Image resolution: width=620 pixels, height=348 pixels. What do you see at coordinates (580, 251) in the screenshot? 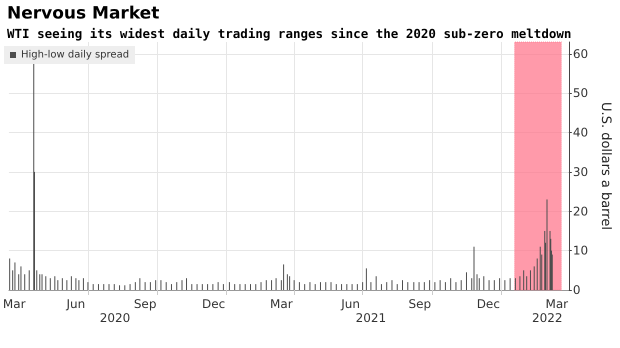
I see `y-tick-label: 10` at bounding box center [580, 251].